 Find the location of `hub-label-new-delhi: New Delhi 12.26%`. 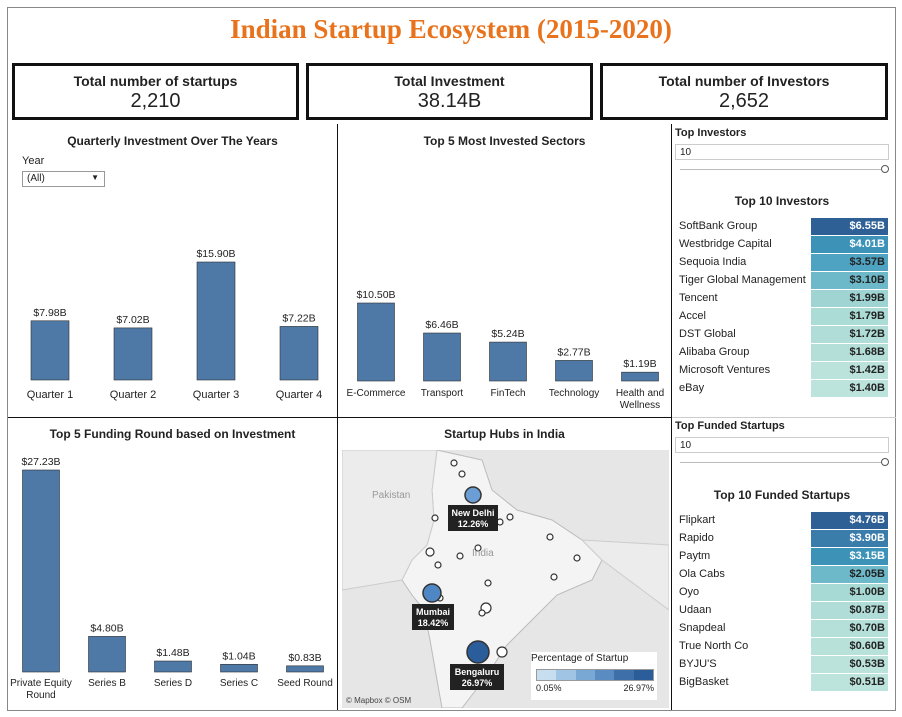

hub-label-new-delhi: New Delhi 12.26% is located at coordinates (473, 518).